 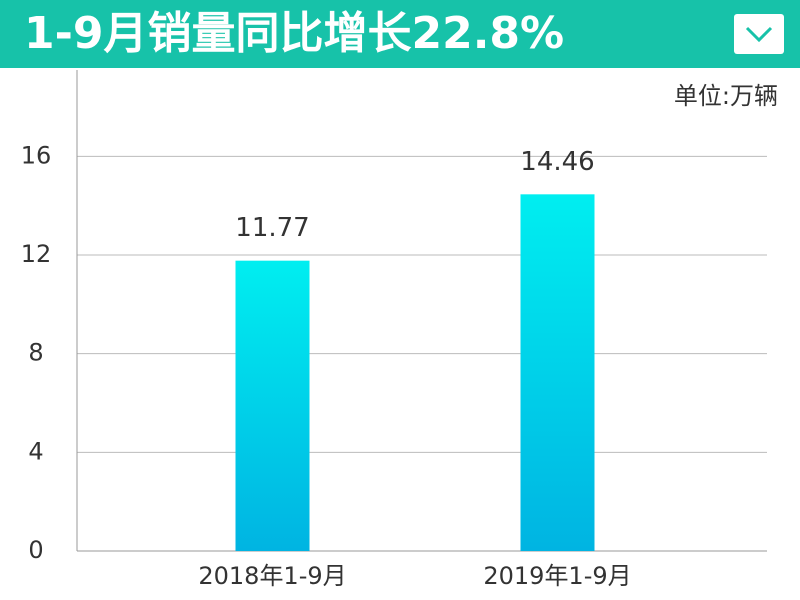 What do you see at coordinates (35, 550) in the screenshot?
I see `y-tick-label: 0` at bounding box center [35, 550].